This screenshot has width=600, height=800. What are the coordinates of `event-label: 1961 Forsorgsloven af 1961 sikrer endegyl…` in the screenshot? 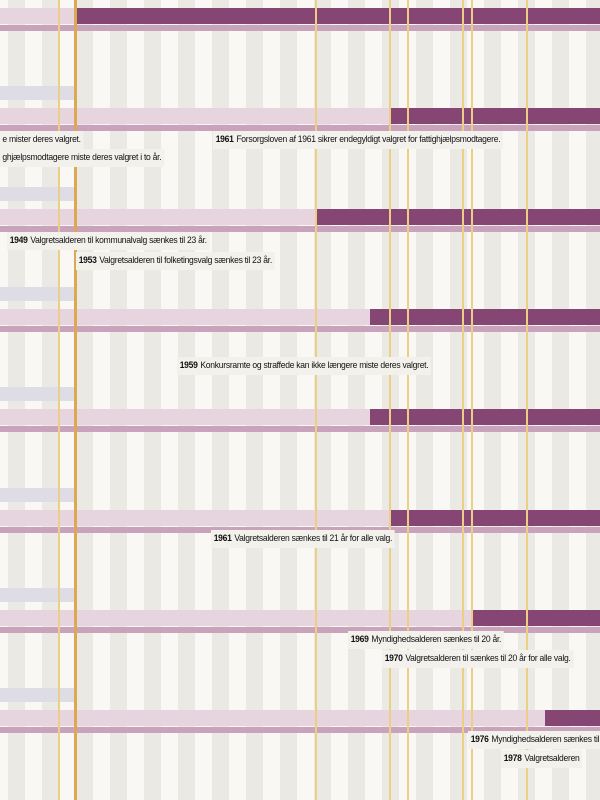 It's located at (358, 140).